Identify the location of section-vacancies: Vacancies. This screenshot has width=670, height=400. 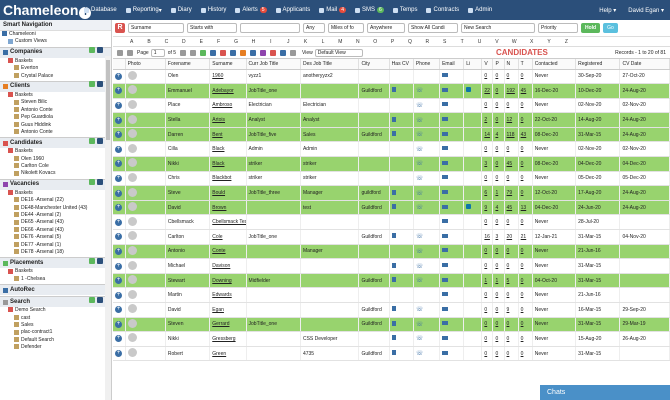
(55, 184).